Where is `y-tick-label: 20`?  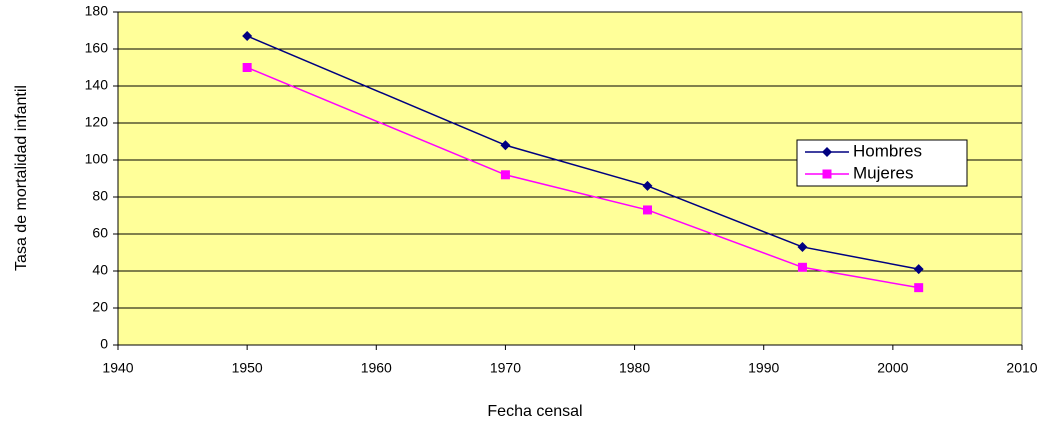
y-tick-label: 20 is located at coordinates (100, 307).